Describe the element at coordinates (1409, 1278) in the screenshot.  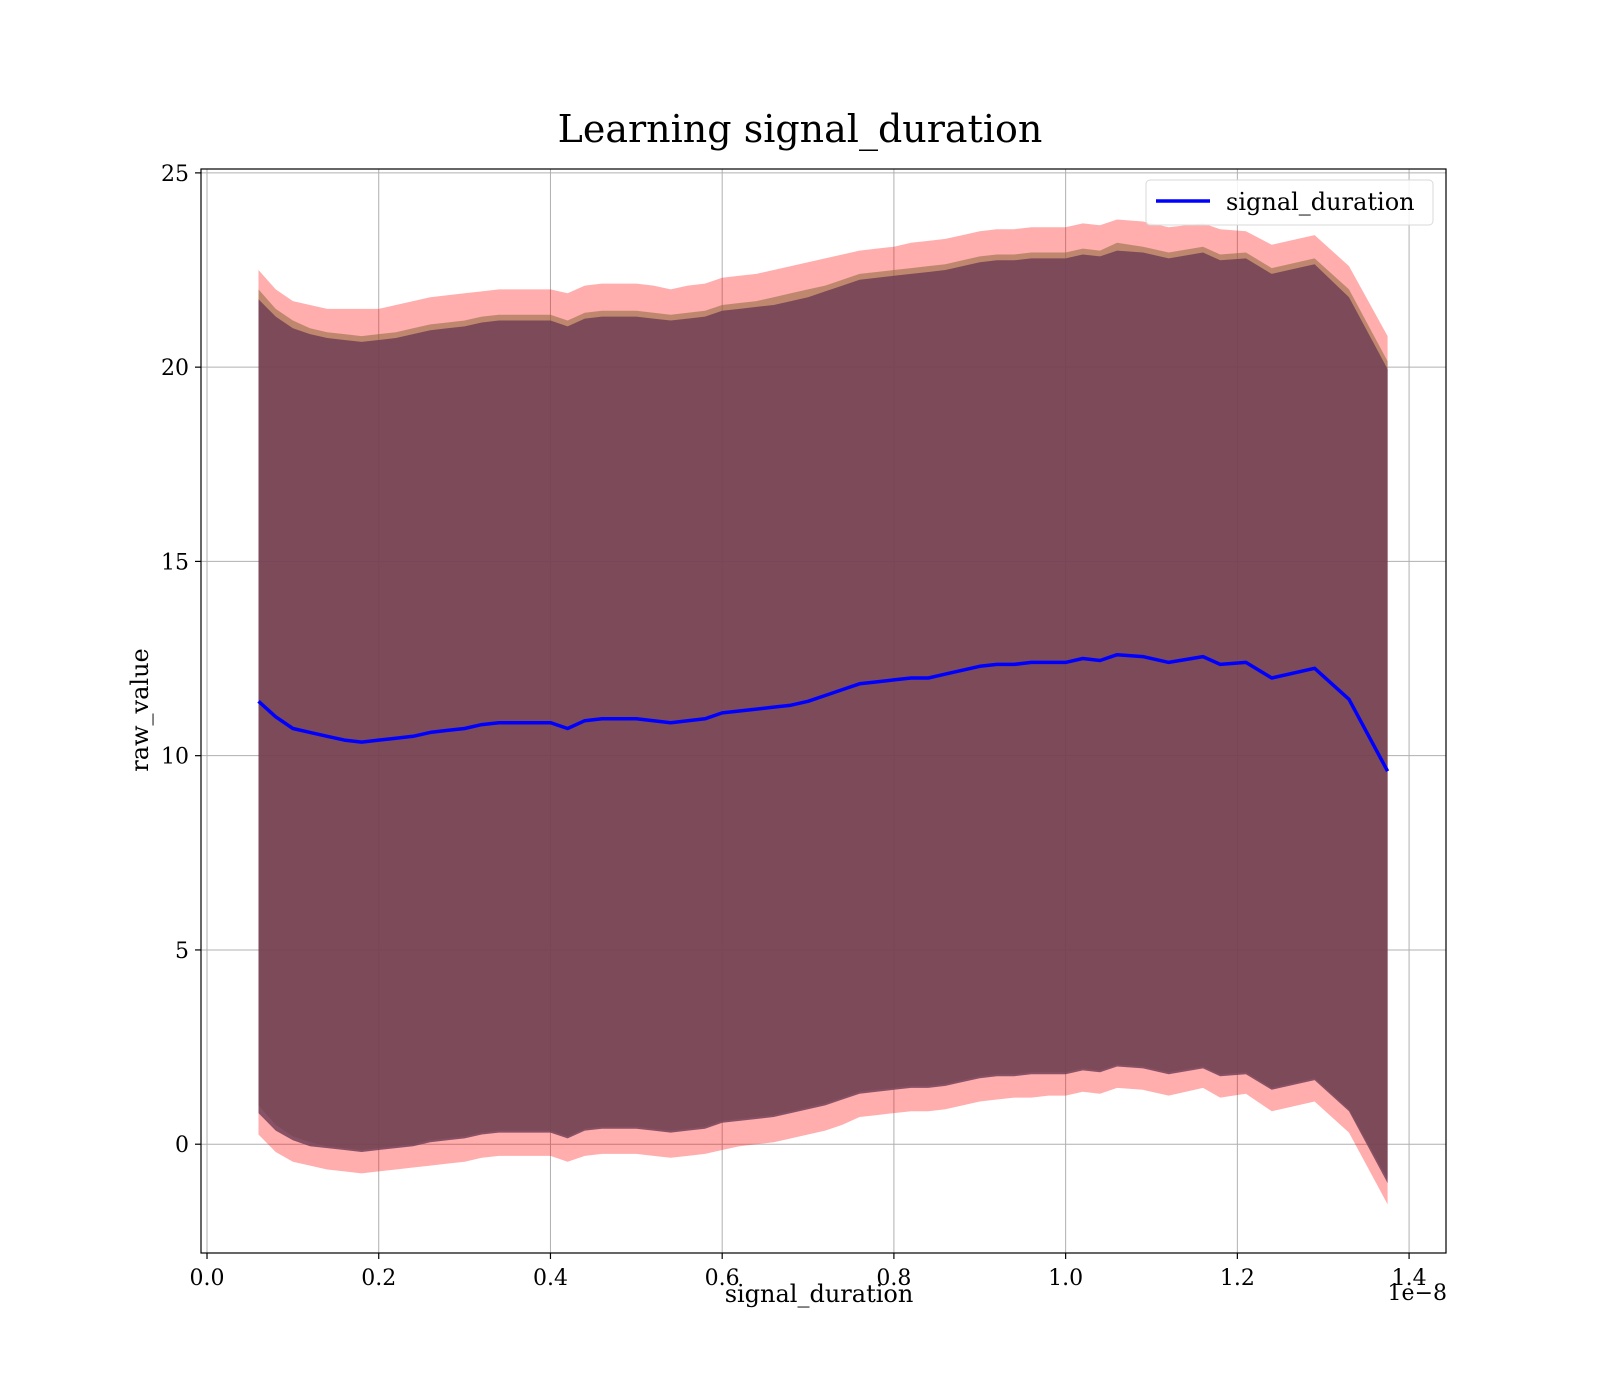
I see `x-tick-label: 1.4` at that location.